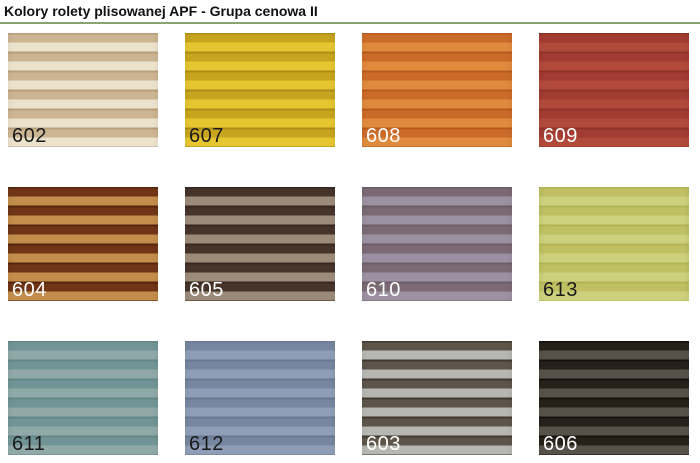 The image size is (700, 463). Describe the element at coordinates (206, 290) in the screenshot. I see `swatch-number: 605` at that location.